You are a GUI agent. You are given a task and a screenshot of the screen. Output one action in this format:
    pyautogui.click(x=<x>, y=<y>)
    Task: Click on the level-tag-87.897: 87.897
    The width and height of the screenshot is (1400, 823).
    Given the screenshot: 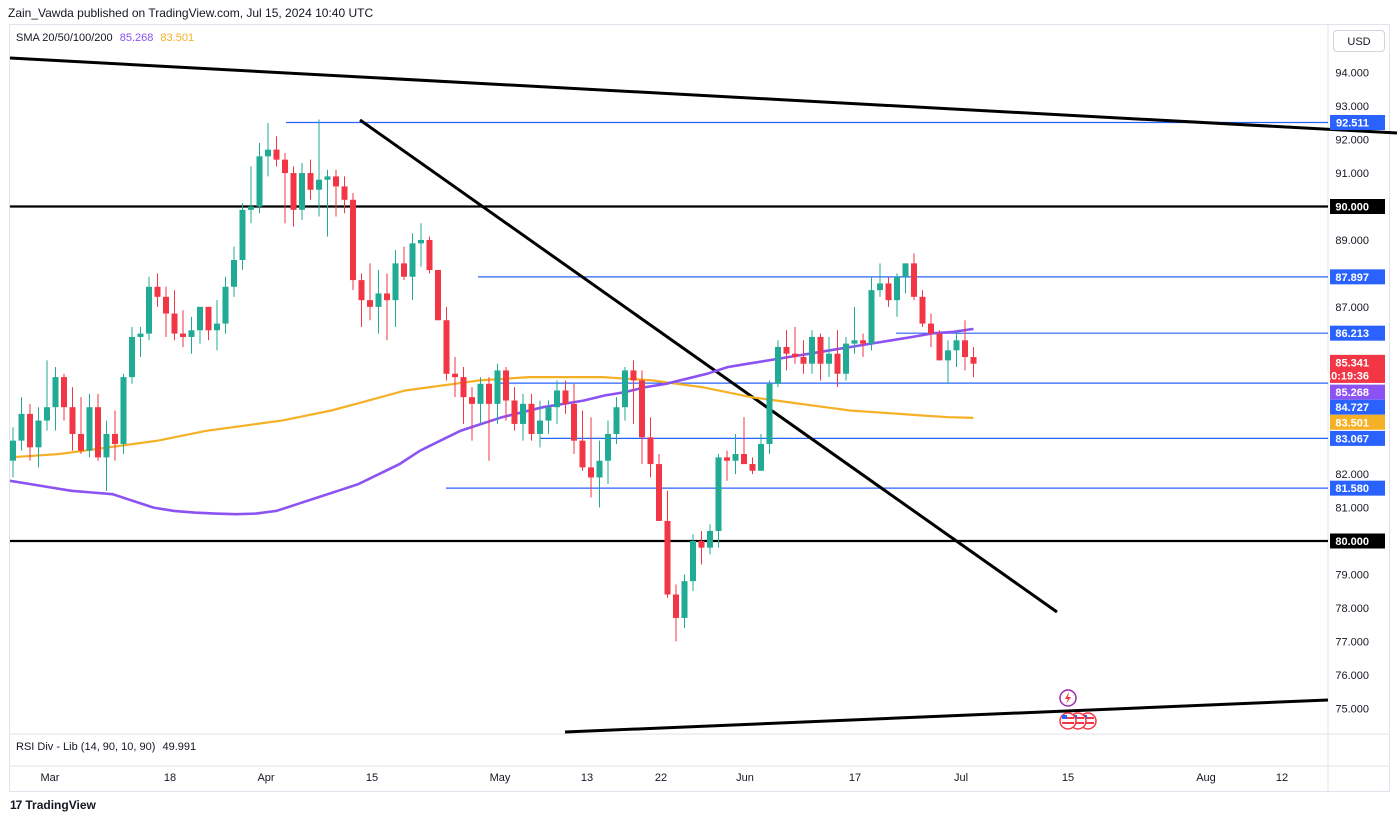 What is the action you would take?
    pyautogui.click(x=1357, y=277)
    